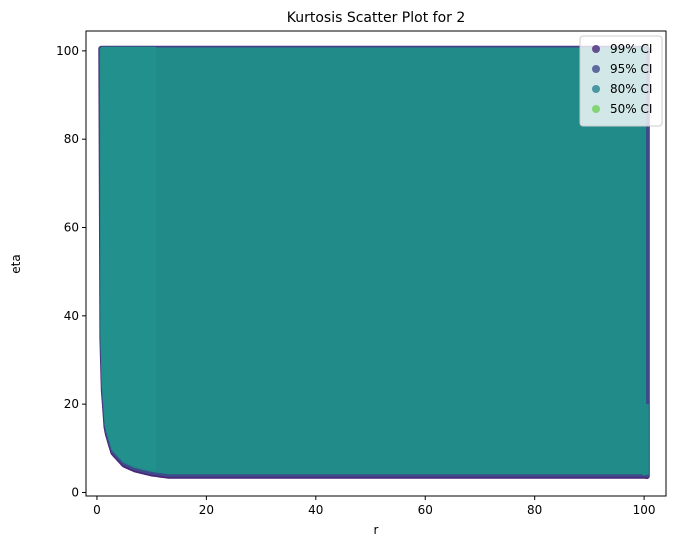 The width and height of the screenshot is (695, 547). What do you see at coordinates (644, 510) in the screenshot?
I see `x-tick-label: 100` at bounding box center [644, 510].